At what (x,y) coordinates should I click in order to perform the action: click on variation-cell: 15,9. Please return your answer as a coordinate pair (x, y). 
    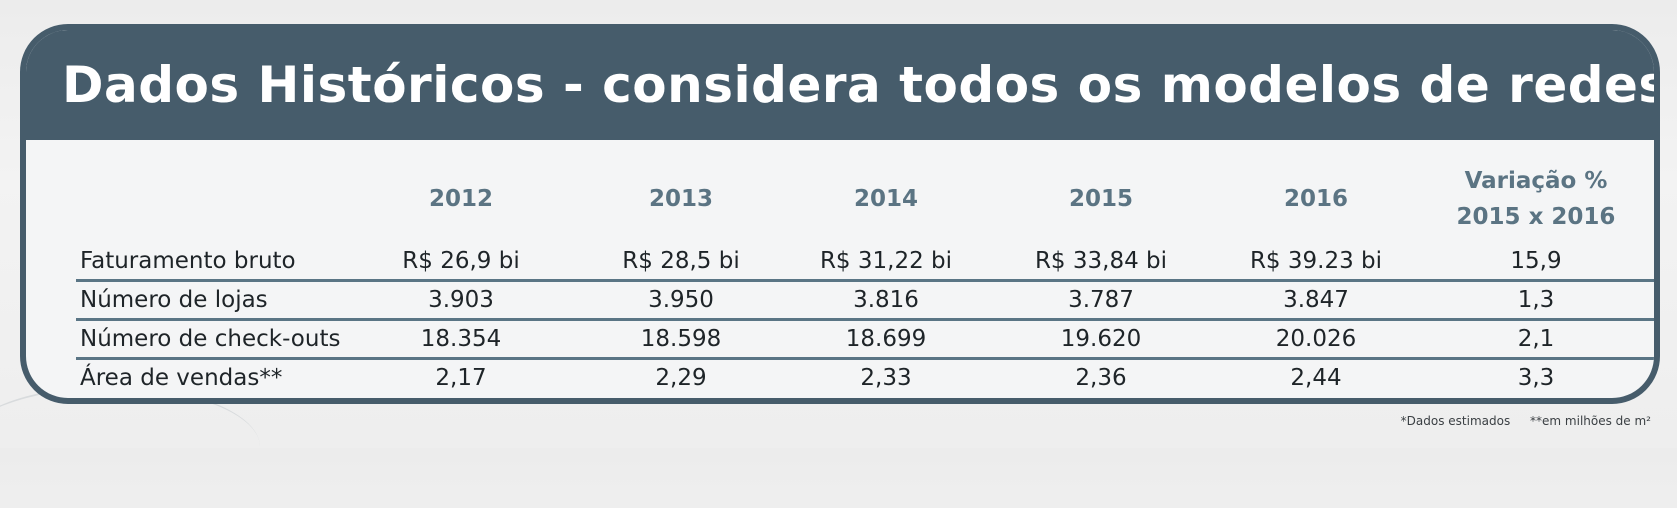
    Looking at the image, I should click on (1536, 261).